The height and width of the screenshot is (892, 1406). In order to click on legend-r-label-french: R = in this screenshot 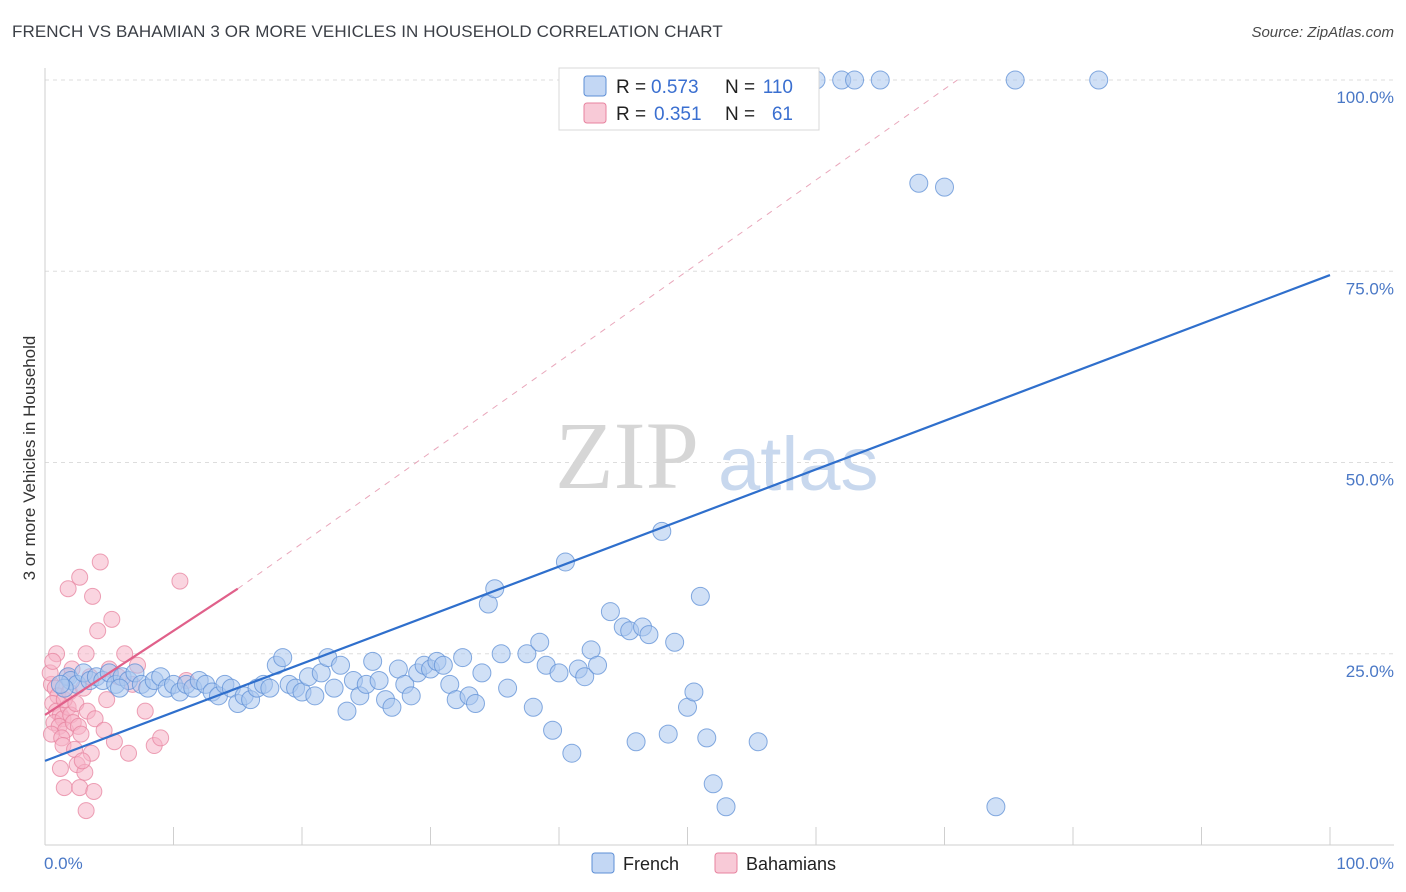, I will do `click(631, 87)`.